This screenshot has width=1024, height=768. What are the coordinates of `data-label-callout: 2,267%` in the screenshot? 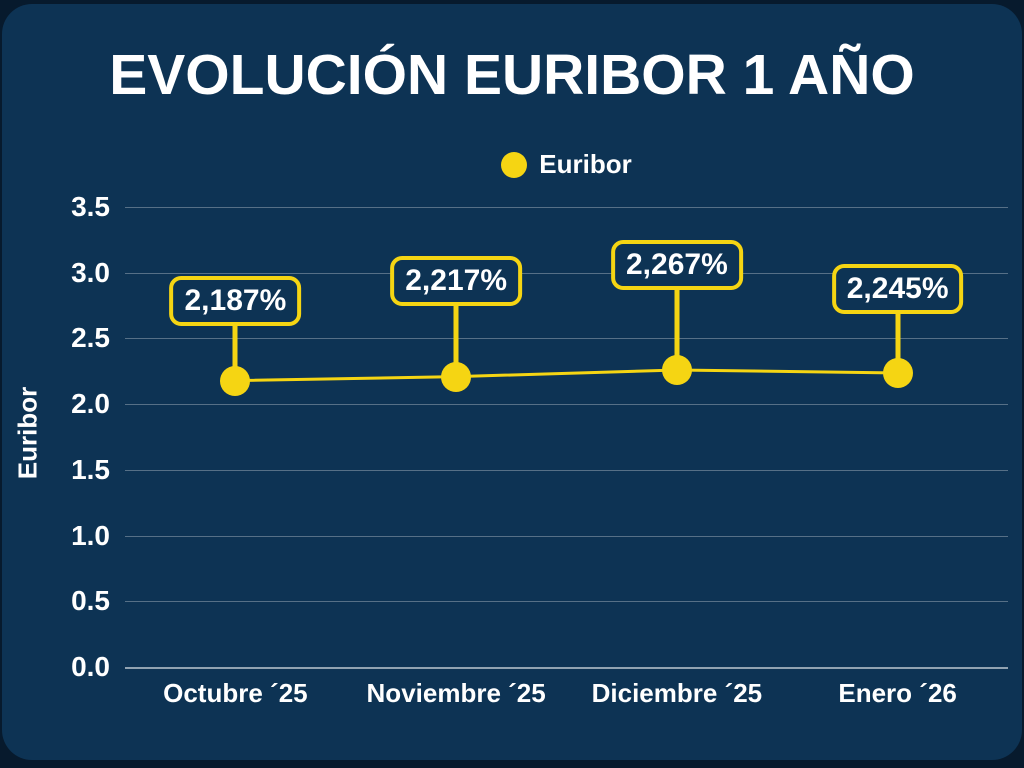 It's located at (677, 265).